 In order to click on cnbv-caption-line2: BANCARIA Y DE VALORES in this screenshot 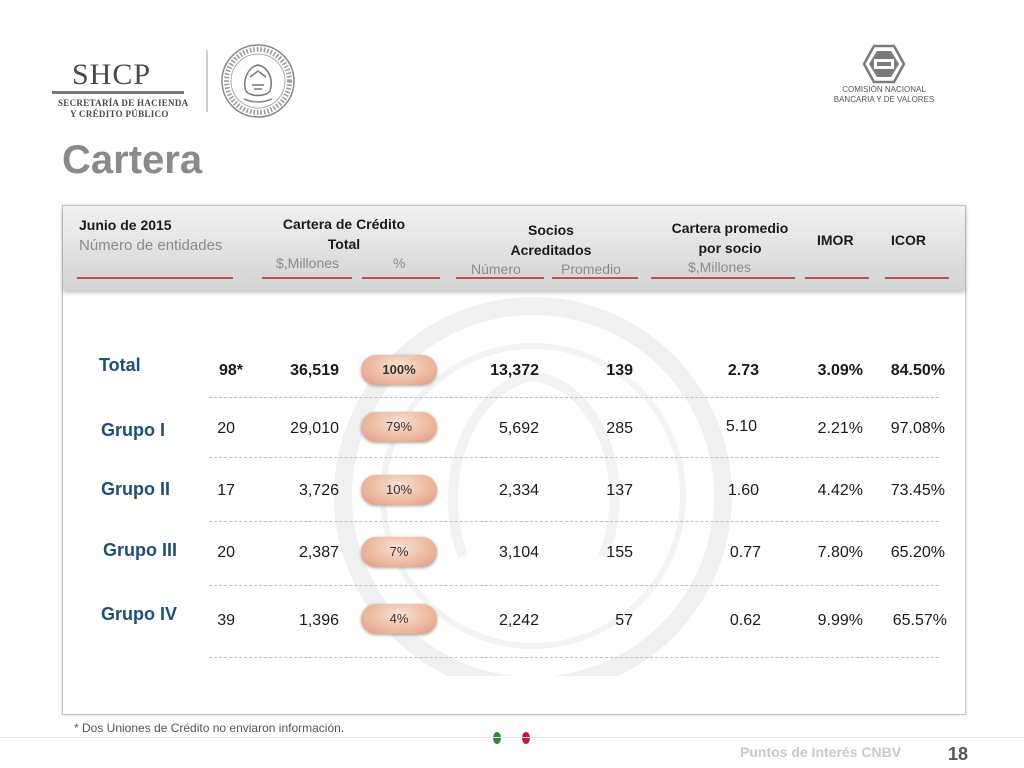, I will do `click(884, 99)`.